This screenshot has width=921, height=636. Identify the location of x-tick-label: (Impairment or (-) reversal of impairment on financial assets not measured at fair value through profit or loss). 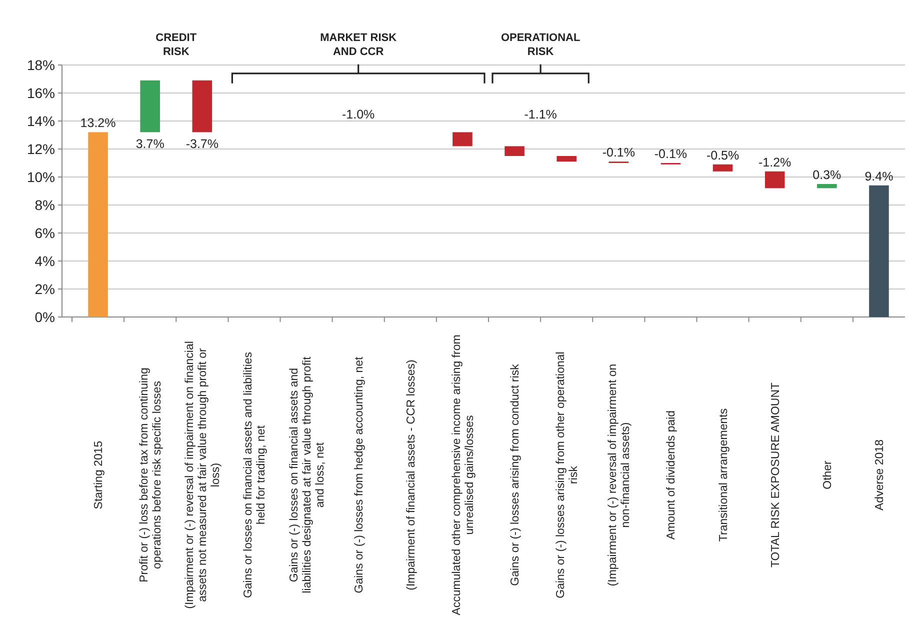
(203, 475).